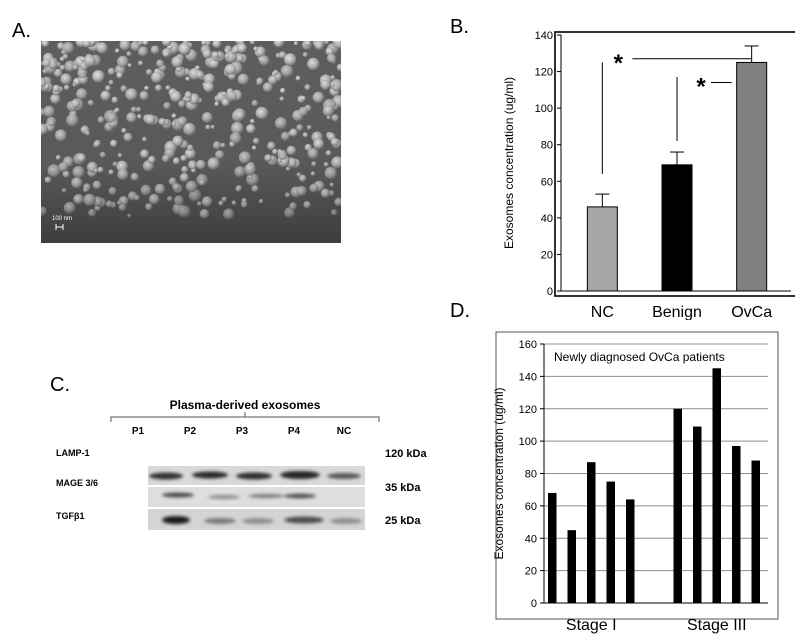 The width and height of the screenshot is (800, 642). What do you see at coordinates (528, 442) in the screenshot?
I see `chart-d-y-tick-label: 100` at bounding box center [528, 442].